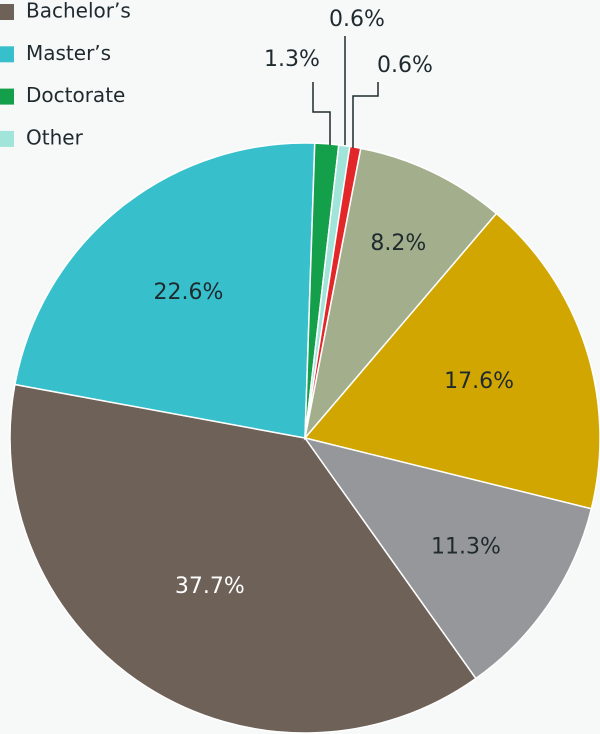 This screenshot has width=600, height=734. Describe the element at coordinates (75, 95) in the screenshot. I see `legend-label: Doctorate` at that location.